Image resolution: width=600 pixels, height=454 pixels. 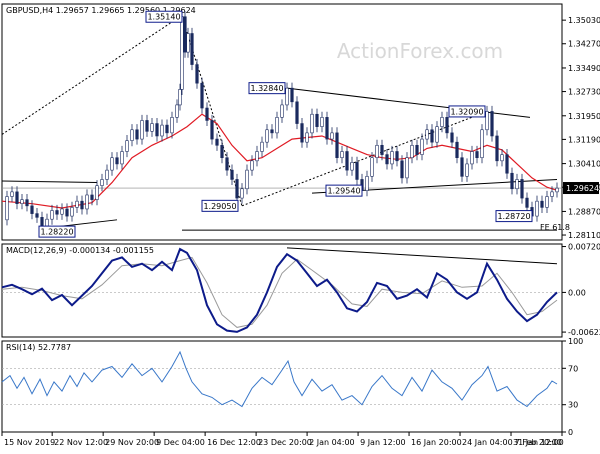 I want to click on level-label: 1.32840, so click(x=266, y=88).